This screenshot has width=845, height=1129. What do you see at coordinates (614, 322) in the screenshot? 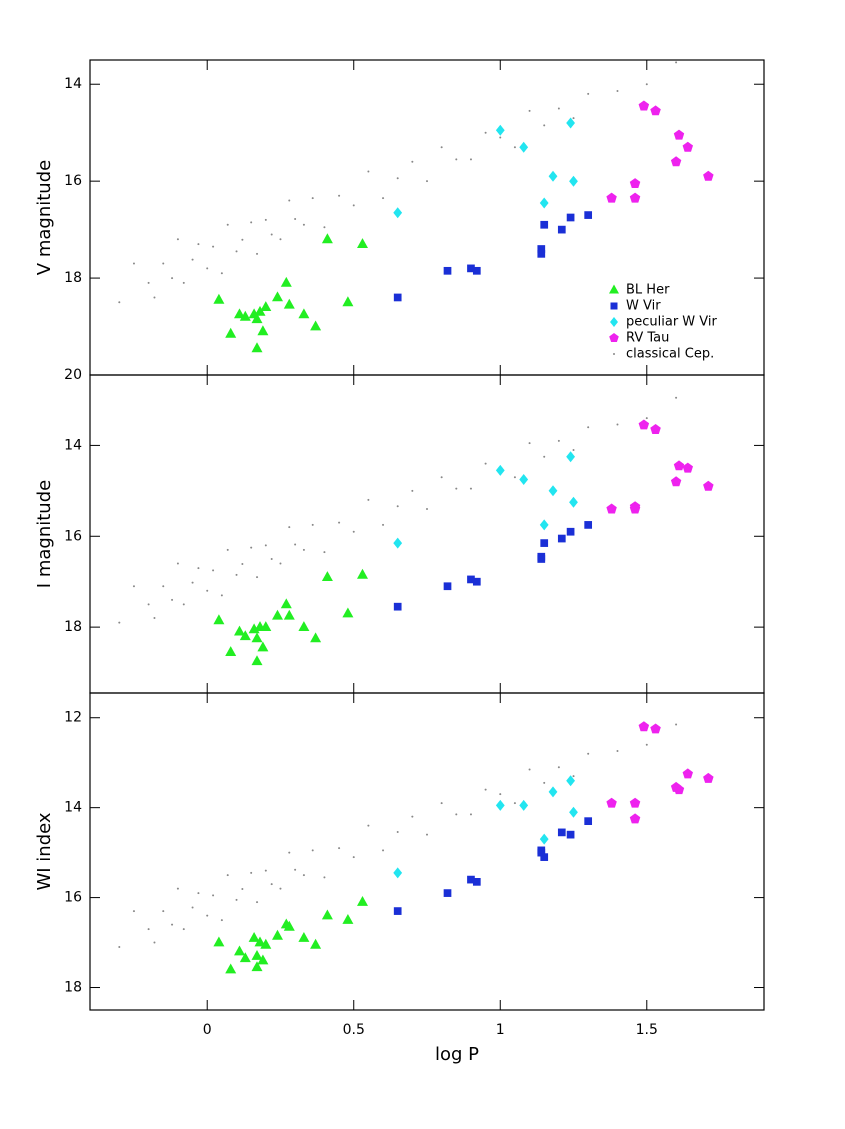
I see `legend-marker` at bounding box center [614, 322].